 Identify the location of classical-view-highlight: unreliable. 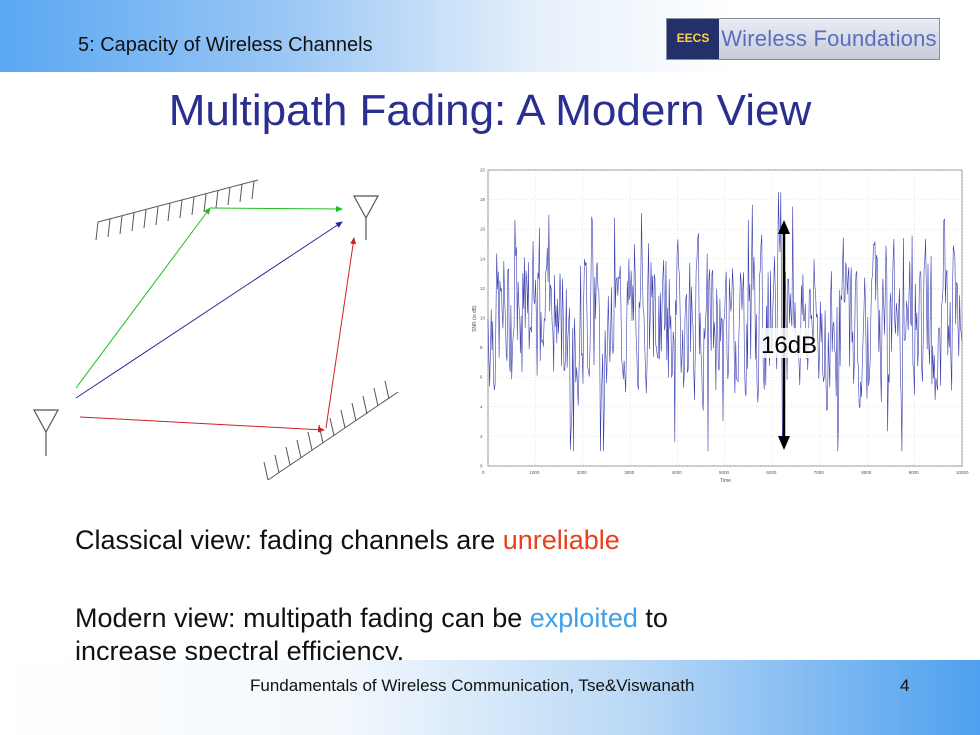
(561, 540).